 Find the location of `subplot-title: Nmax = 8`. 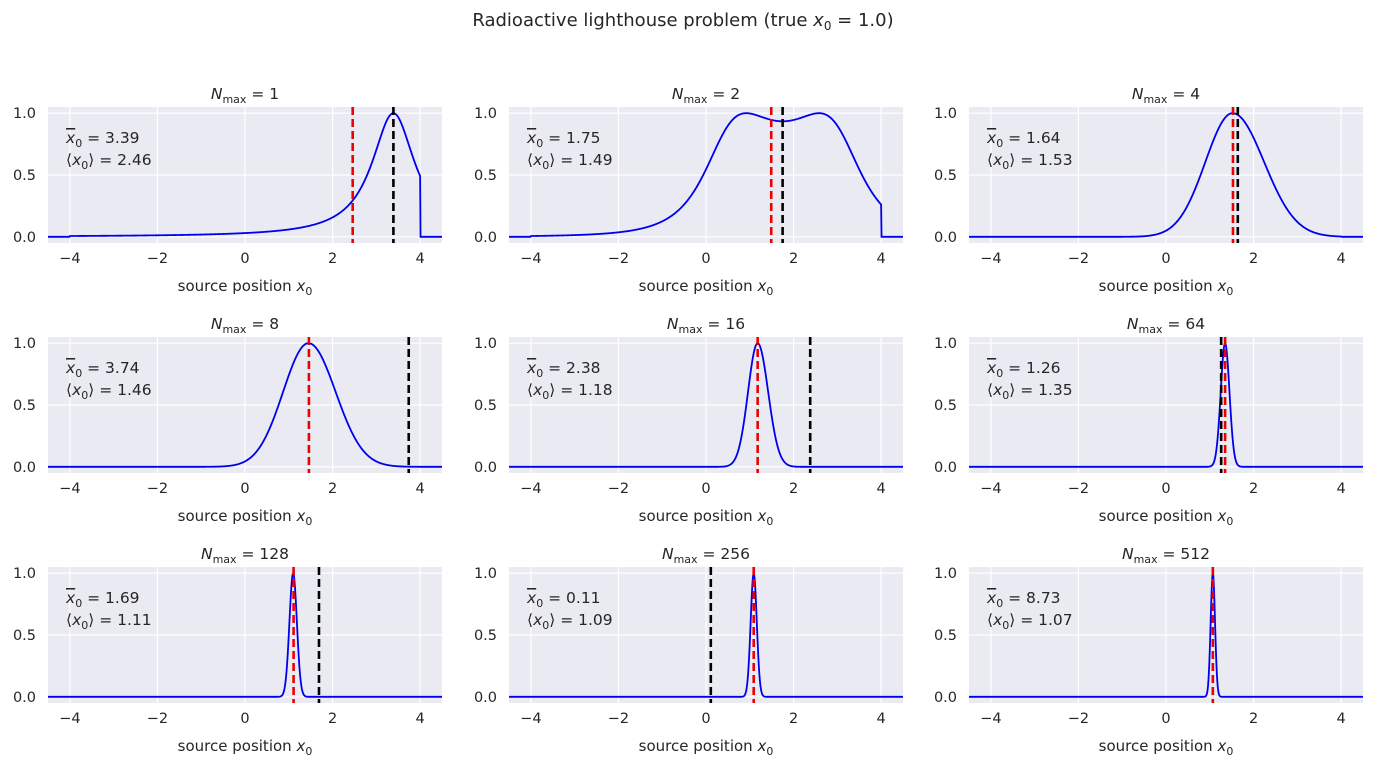

subplot-title: Nmax = 8 is located at coordinates (245, 325).